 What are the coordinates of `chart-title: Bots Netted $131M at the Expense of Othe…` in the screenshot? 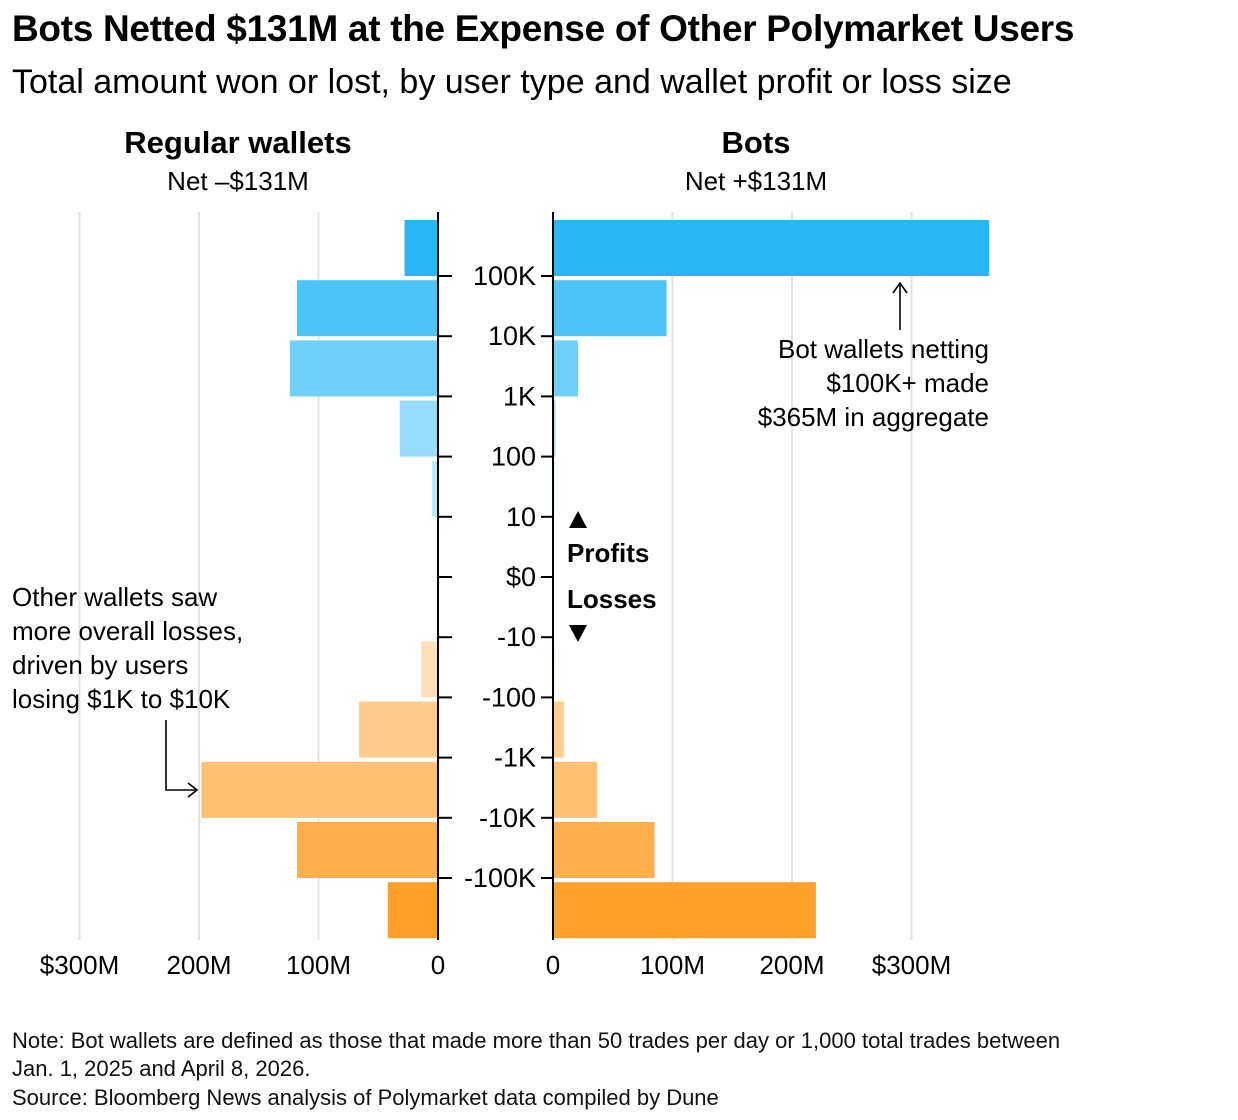 It's located at (543, 28).